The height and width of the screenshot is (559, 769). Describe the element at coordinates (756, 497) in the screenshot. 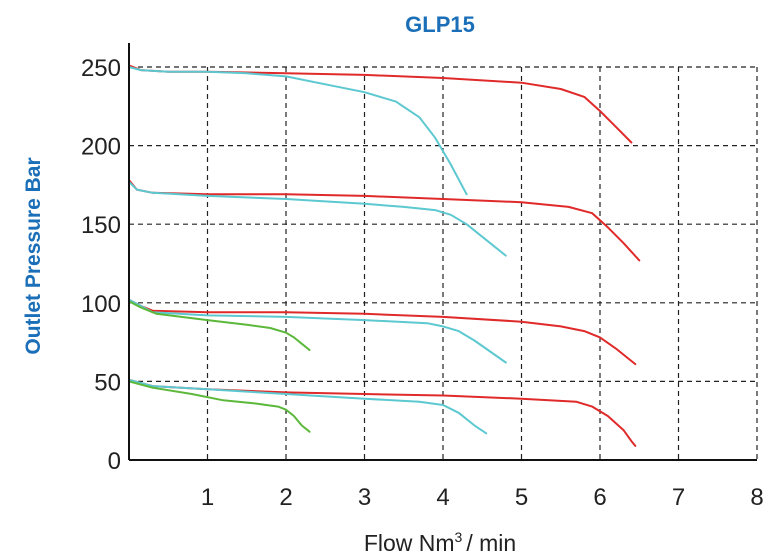

I see `x-tick-label: 8` at that location.